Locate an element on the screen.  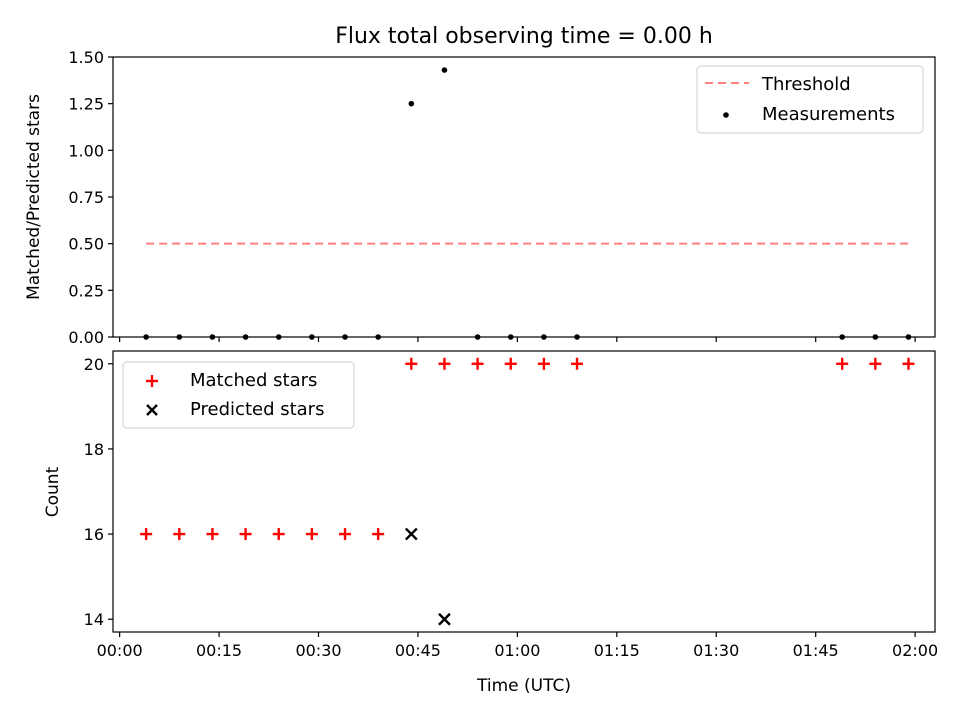
y-tick-label: 18 is located at coordinates (94, 449).